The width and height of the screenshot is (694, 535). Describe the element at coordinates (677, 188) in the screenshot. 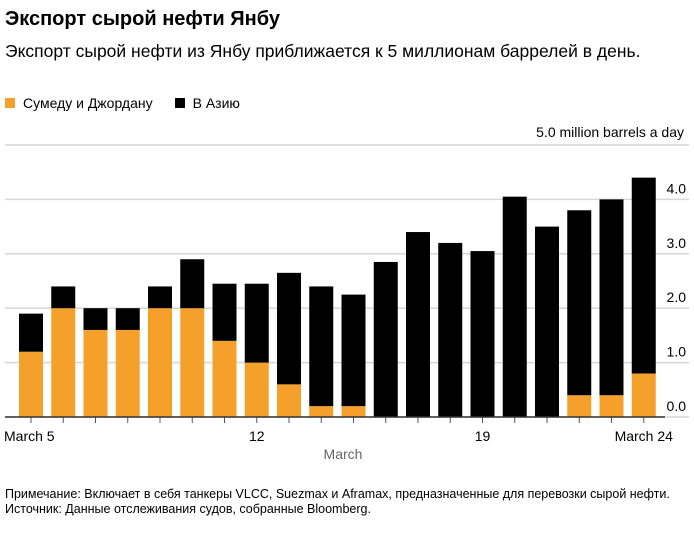

I see `y-tick-label: 4.0` at that location.